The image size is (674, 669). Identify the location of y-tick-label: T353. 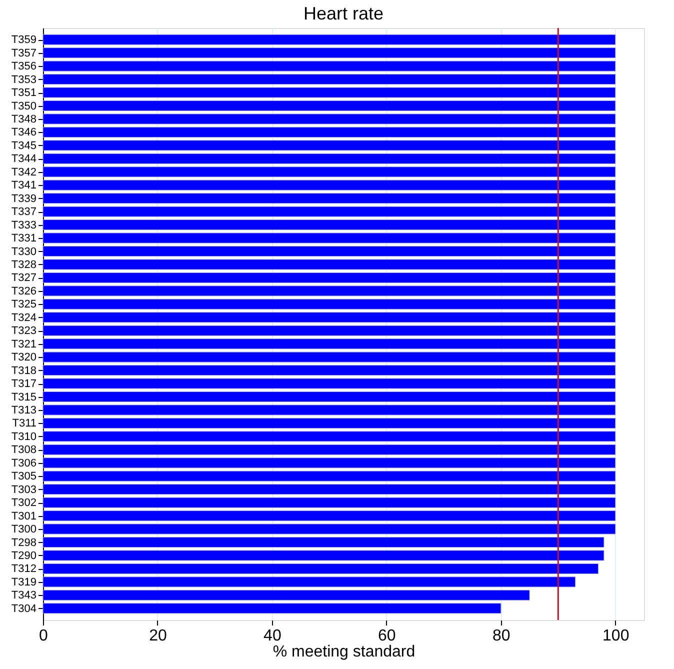
(23, 80).